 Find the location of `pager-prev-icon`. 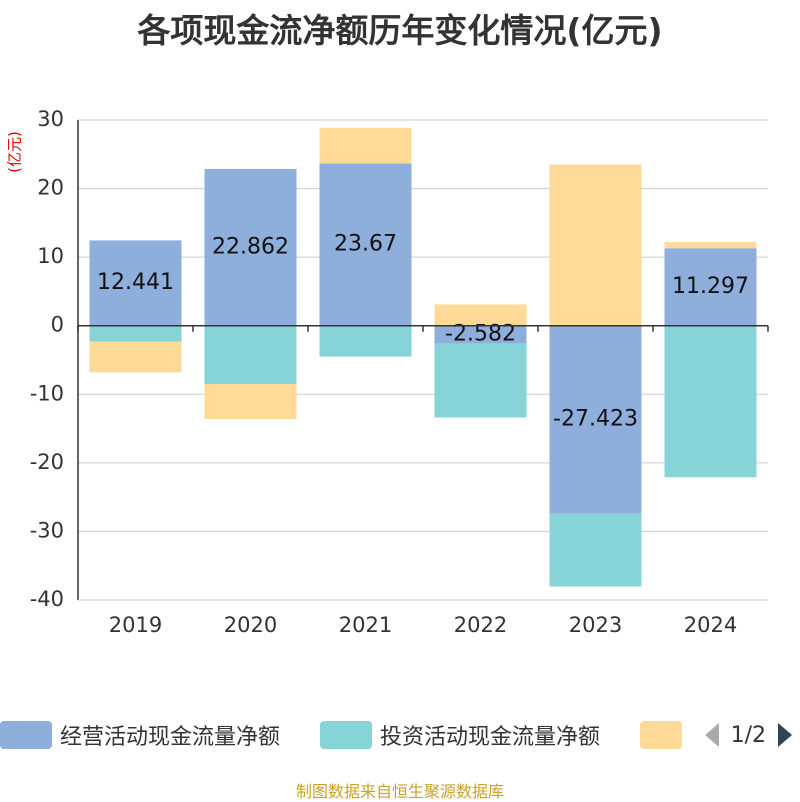

pager-prev-icon is located at coordinates (712, 735).